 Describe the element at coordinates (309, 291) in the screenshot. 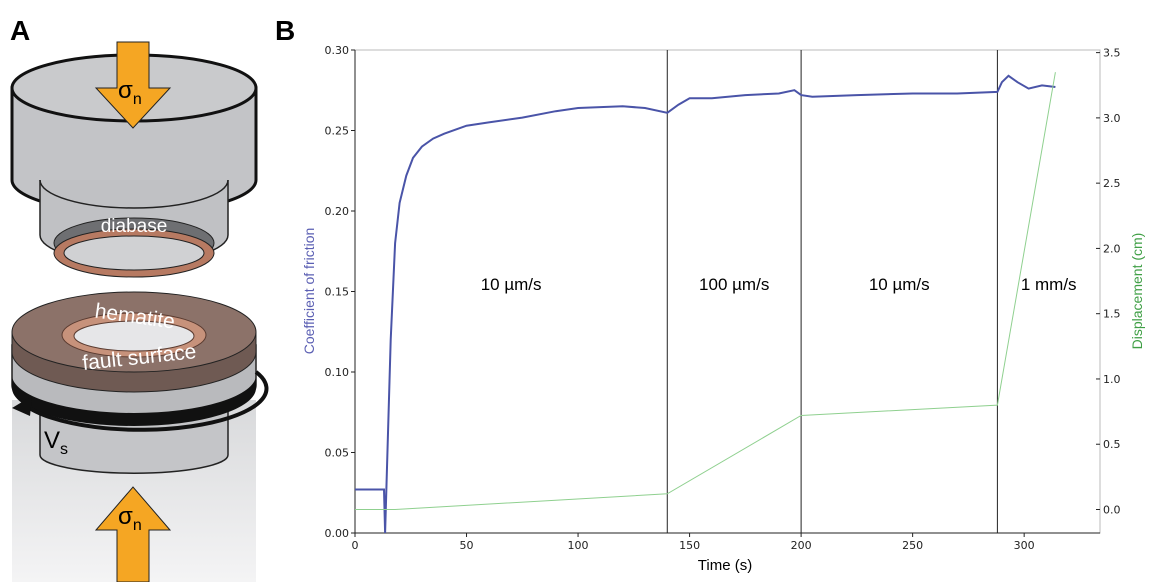

I see `y-axis-label: Coefficient of friction` at that location.